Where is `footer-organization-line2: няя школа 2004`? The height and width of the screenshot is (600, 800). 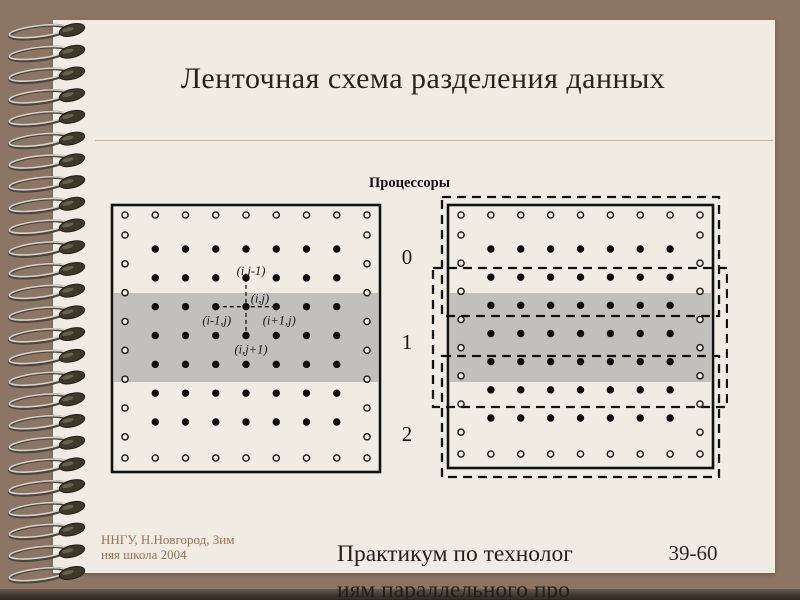 footer-organization-line2: няя школа 2004 is located at coordinates (144, 555).